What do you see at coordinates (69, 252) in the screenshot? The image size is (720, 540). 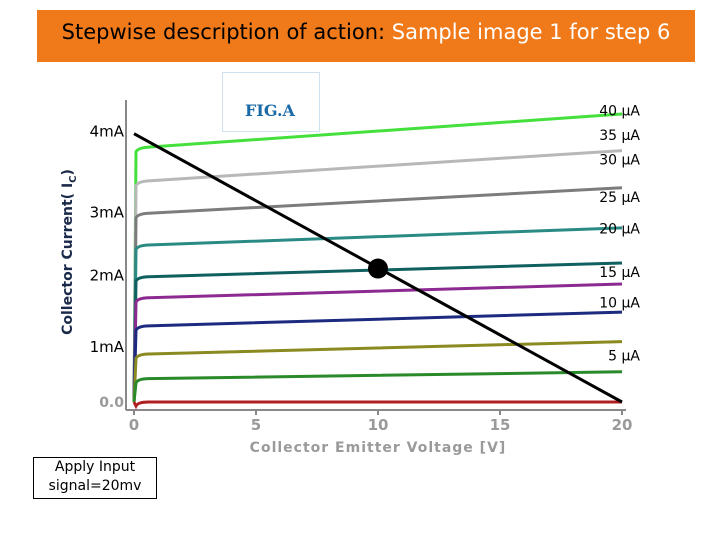 I see `y-axis-label: Collector Current( IC)` at bounding box center [69, 252].